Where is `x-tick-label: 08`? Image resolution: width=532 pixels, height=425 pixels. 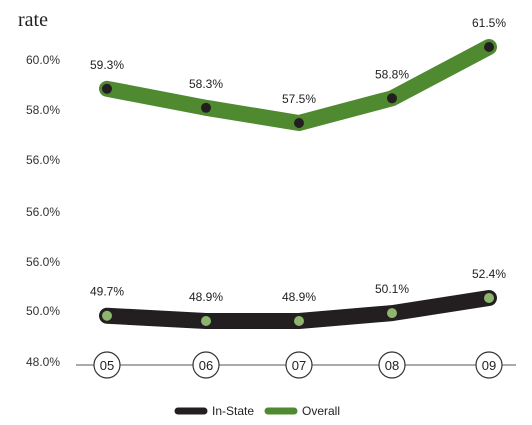
x-tick-label: 08 is located at coordinates (392, 365).